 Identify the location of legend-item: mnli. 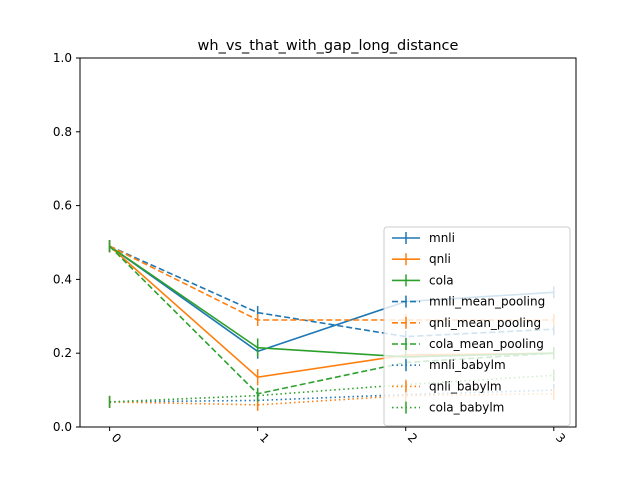
(423, 238).